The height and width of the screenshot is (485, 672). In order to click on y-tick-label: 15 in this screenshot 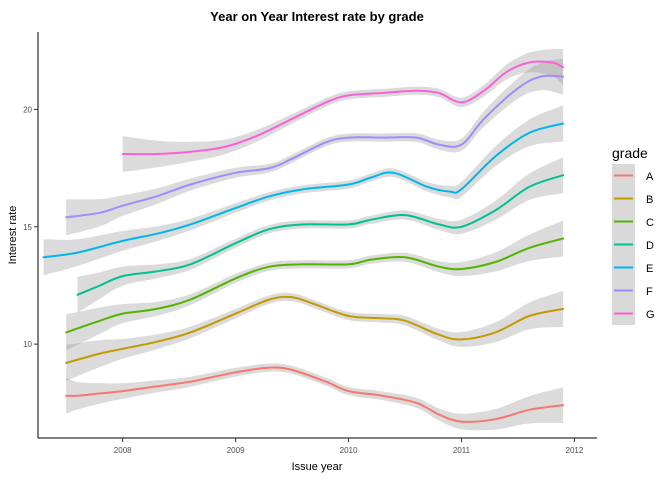, I will do `click(27, 227)`.